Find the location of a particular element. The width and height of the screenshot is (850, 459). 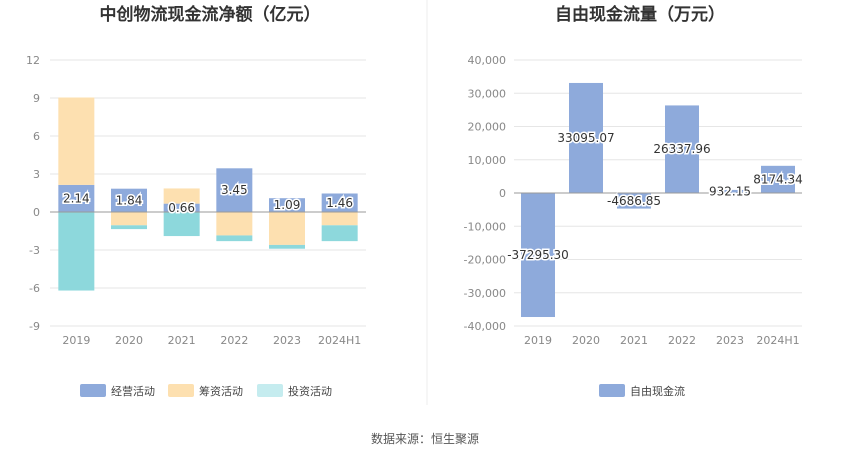

right-chart-title: 自由现金流量（万元） is located at coordinates (640, 14).